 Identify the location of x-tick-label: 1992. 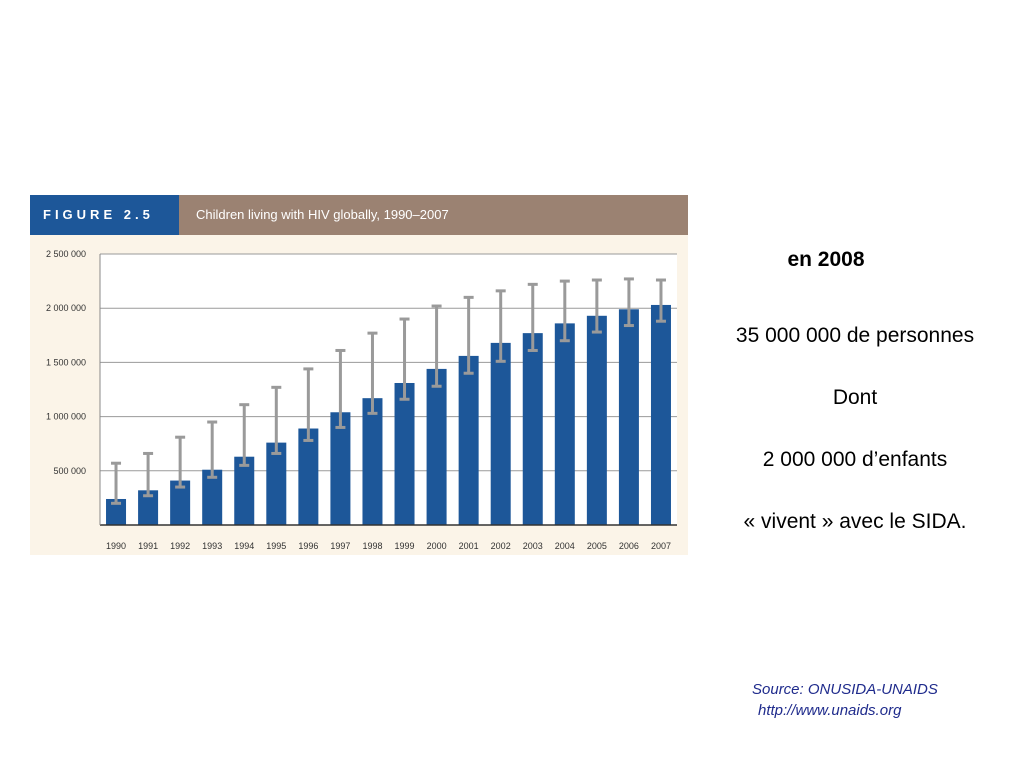
(180, 546).